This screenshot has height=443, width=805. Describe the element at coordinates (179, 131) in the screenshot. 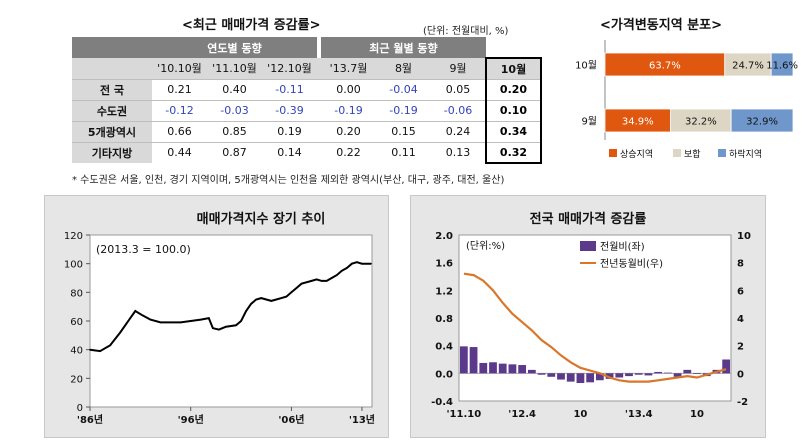

I see `table-cell: 0.66` at that location.